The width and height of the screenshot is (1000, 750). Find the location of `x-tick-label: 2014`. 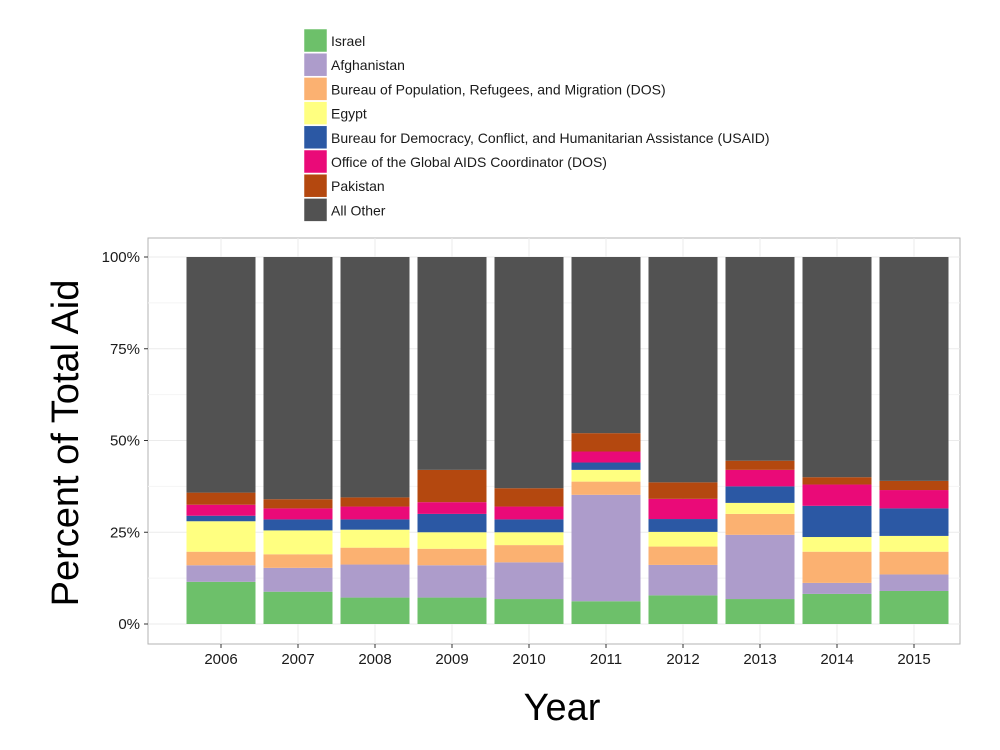

x-tick-label: 2014 is located at coordinates (836, 659).